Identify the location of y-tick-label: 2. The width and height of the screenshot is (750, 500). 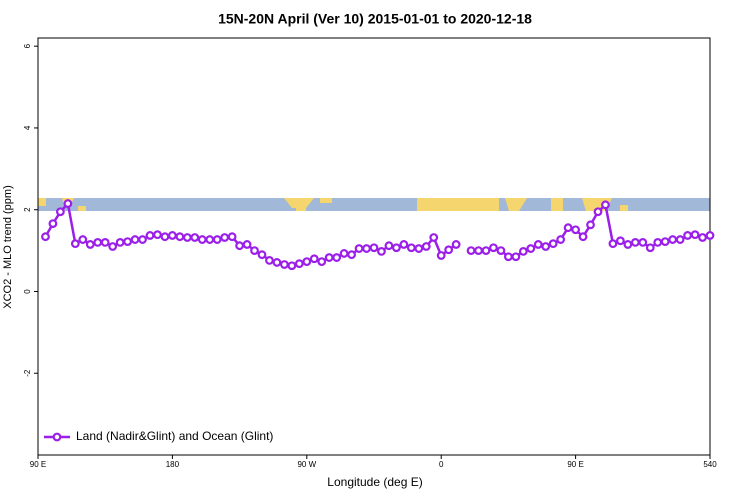
(27, 209).